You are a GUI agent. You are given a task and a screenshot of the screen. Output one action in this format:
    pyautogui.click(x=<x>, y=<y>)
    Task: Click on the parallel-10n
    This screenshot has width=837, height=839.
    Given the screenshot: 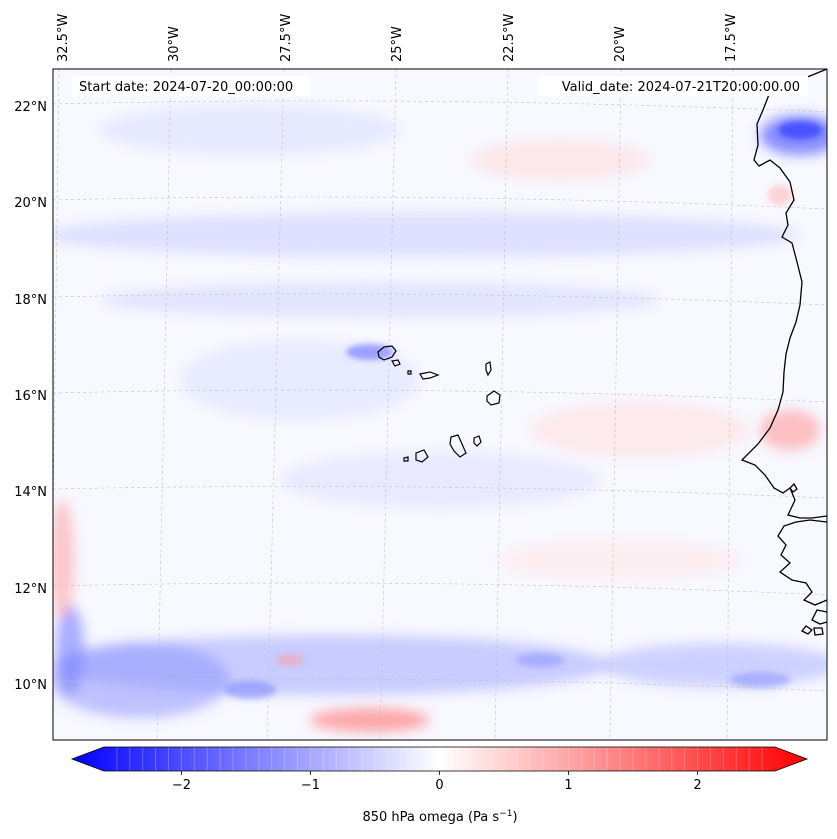 What is the action you would take?
    pyautogui.click(x=440, y=685)
    